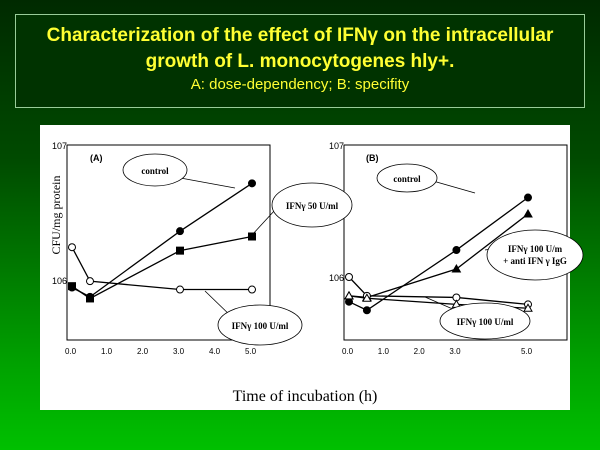 The height and width of the screenshot is (450, 600). What do you see at coordinates (372, 158) in the screenshot?
I see `panel-b-label: (B)` at bounding box center [372, 158].